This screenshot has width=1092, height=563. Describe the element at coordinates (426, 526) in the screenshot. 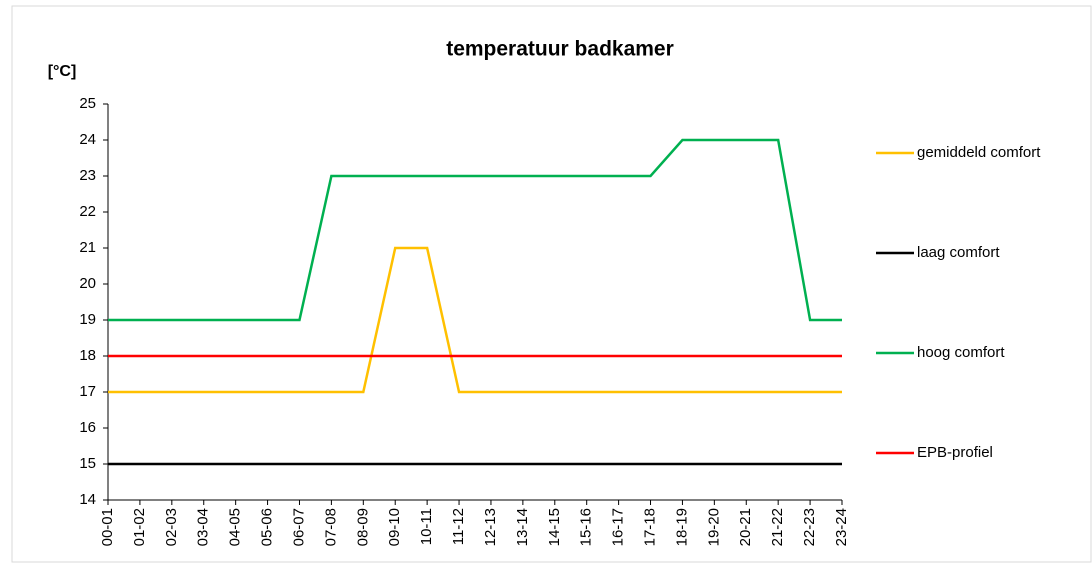

I see `x-tick-label: 10-11` at that location.